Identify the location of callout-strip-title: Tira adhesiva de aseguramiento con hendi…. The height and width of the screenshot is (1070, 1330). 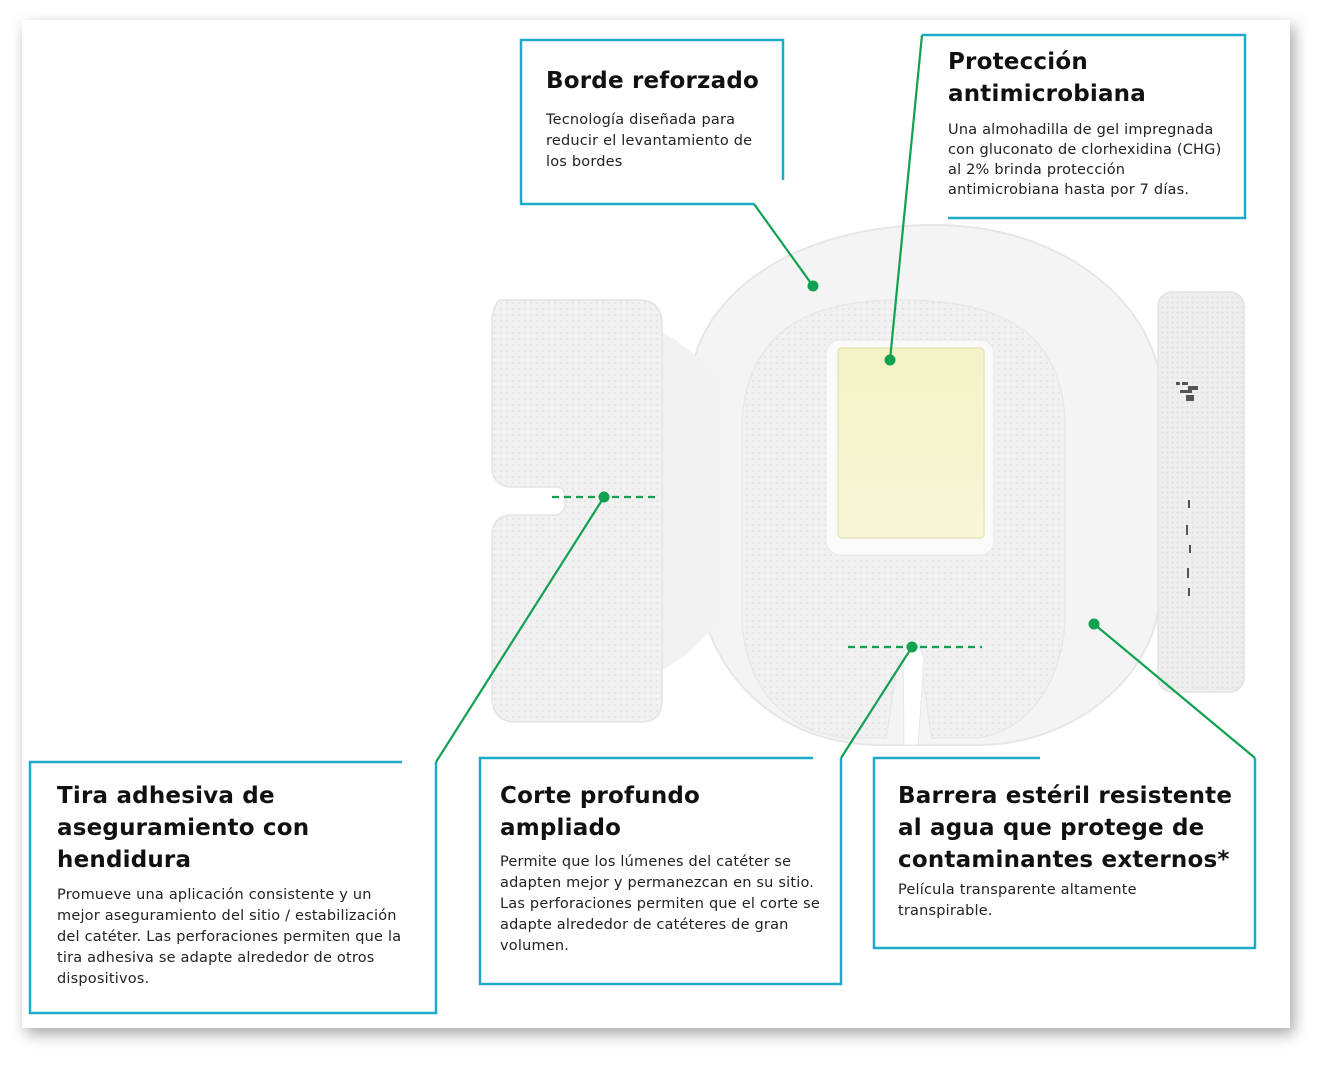
(183, 828).